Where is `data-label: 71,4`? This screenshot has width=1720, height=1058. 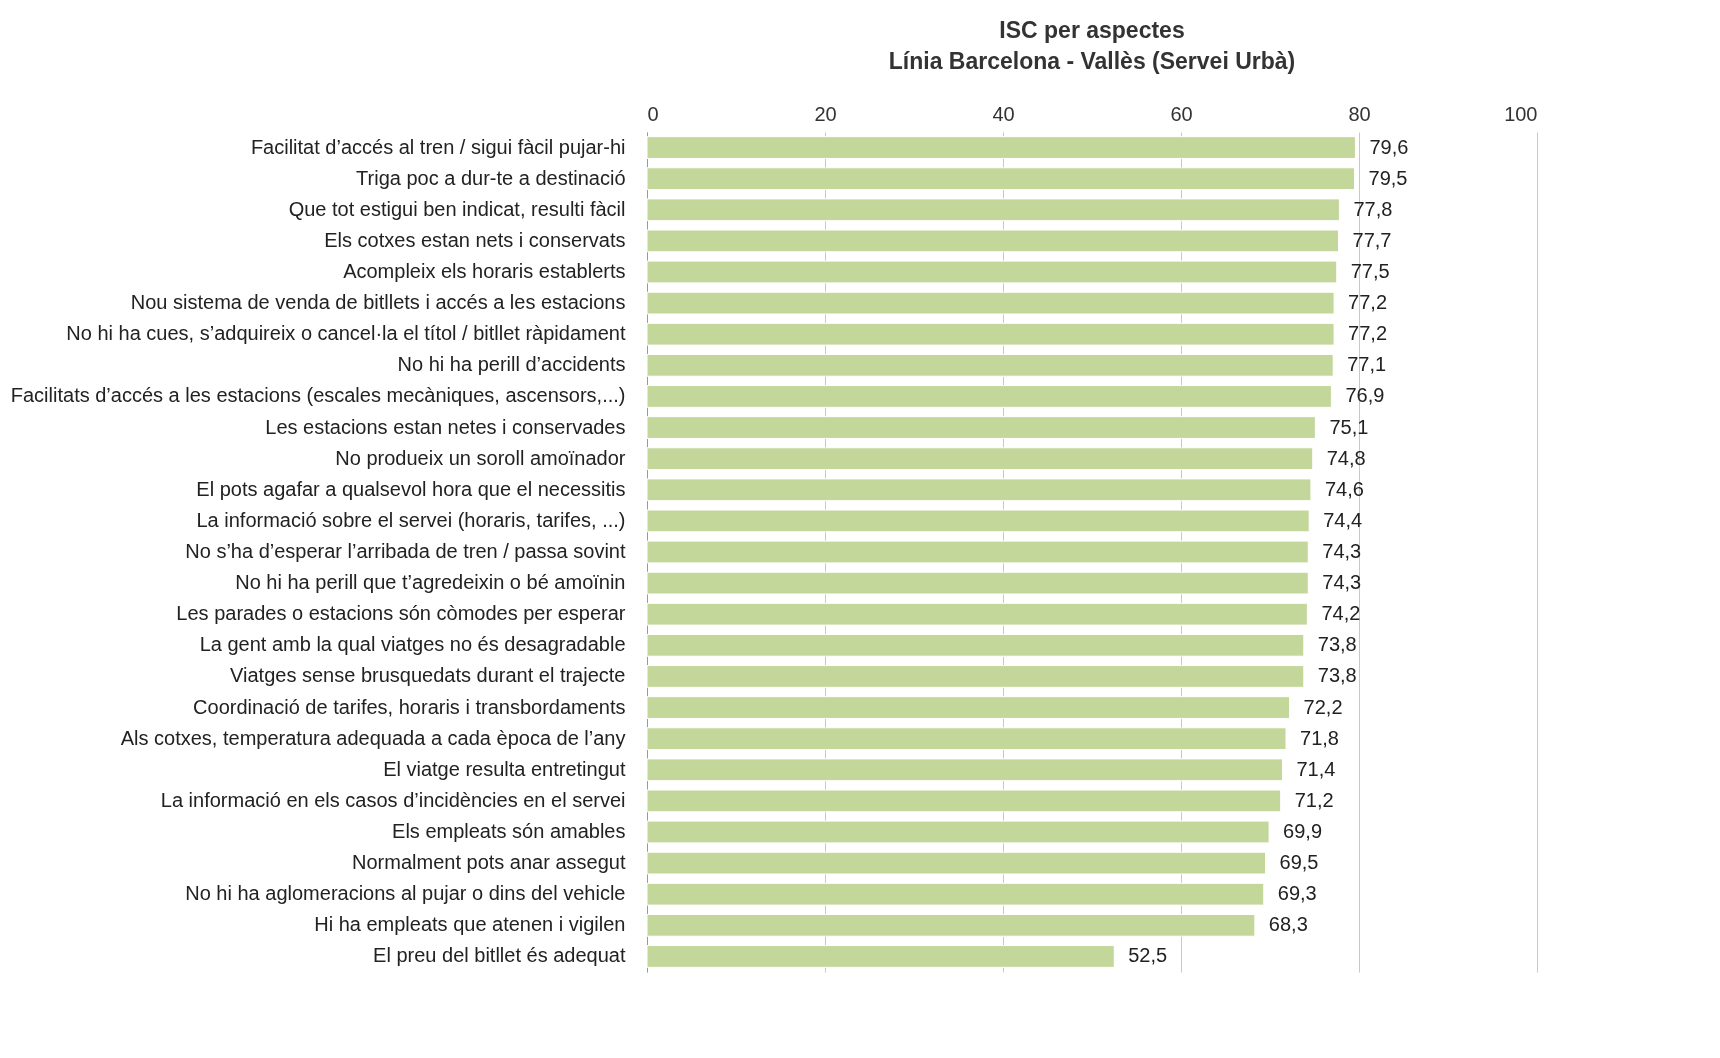 data-label: 71,4 is located at coordinates (1316, 768).